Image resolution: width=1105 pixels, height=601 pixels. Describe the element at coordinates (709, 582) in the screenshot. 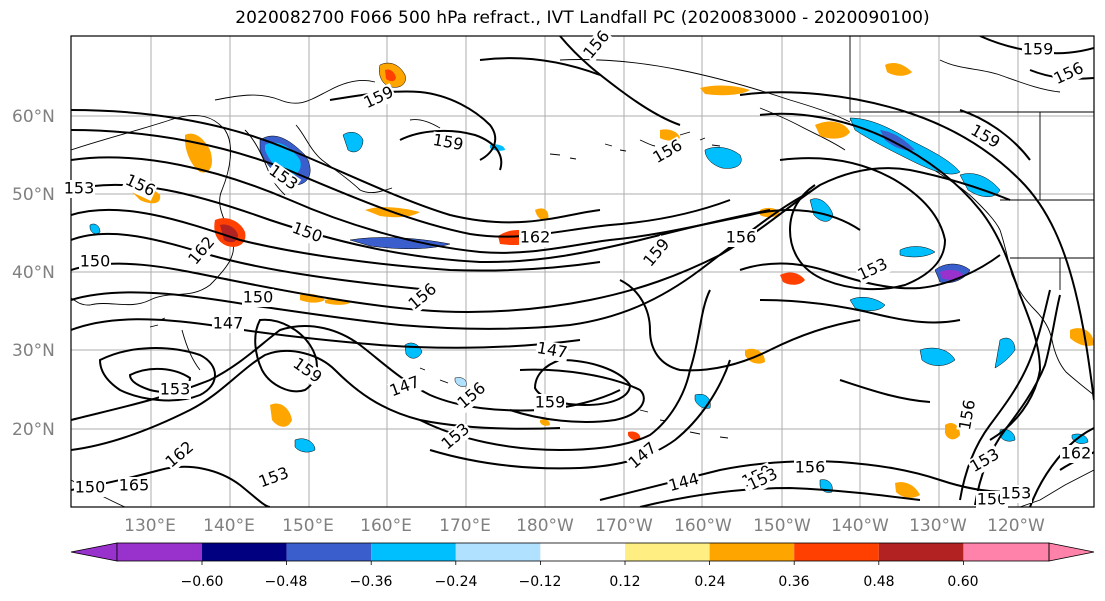

I see `colorbar-tick-label: 0.24` at that location.